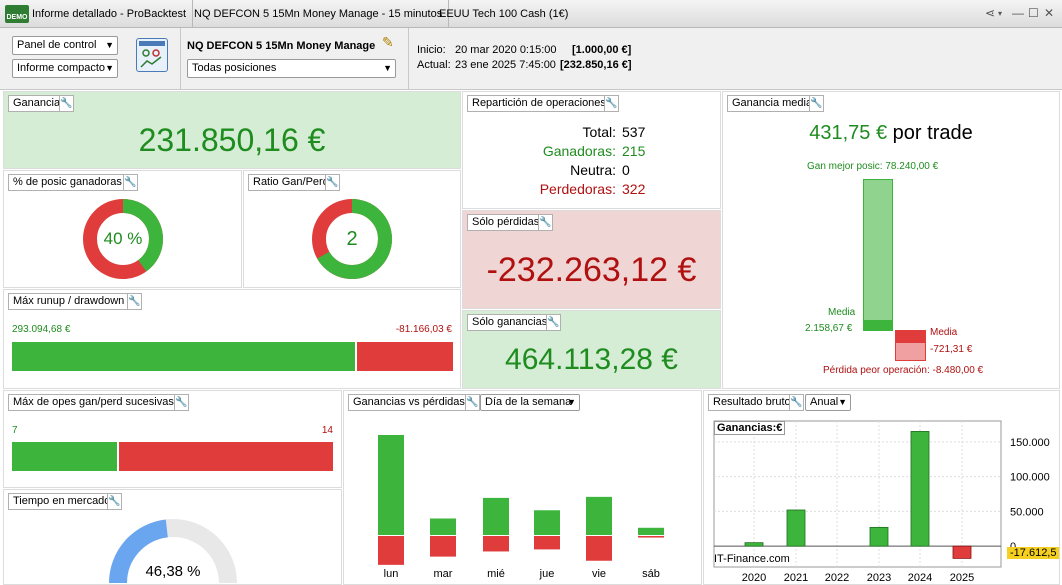 The width and height of the screenshot is (1062, 585). I want to click on runup-value: 293.094,68 €, so click(41, 329).